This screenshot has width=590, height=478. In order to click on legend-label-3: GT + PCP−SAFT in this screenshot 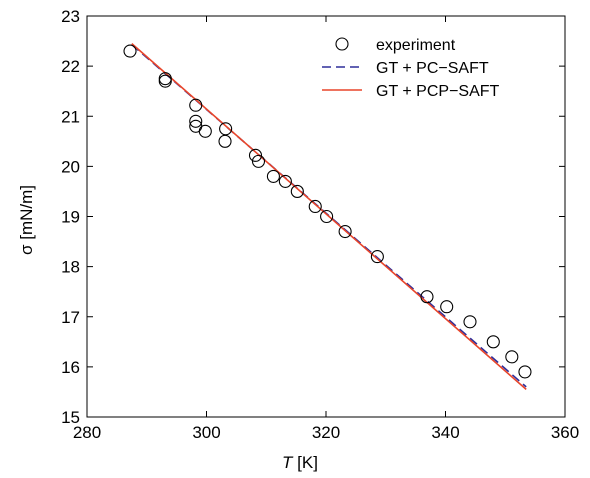, I will do `click(438, 91)`.